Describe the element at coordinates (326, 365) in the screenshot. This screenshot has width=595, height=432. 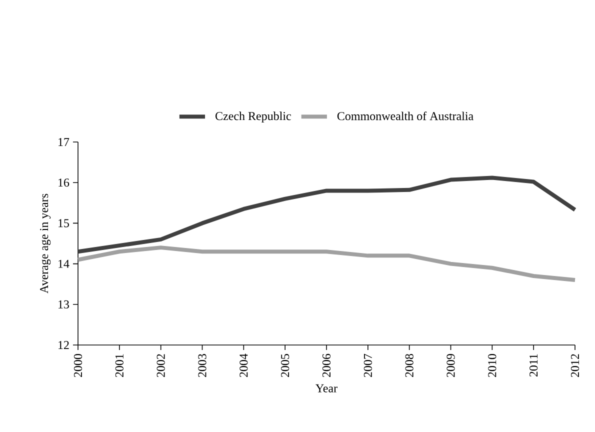
I see `x-tick-label: 2006` at that location.